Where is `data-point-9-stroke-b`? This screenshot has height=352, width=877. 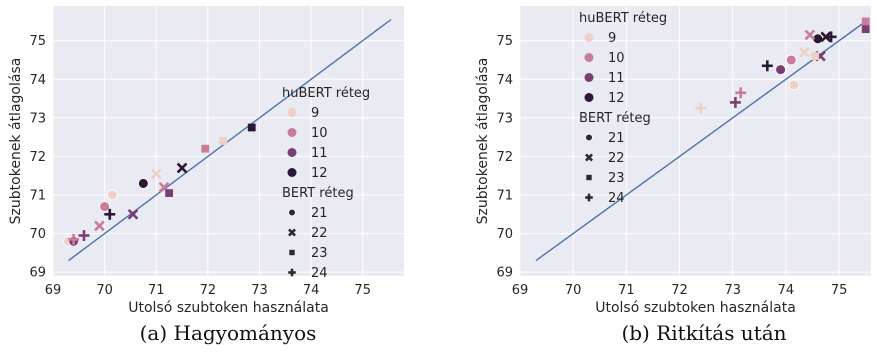
data-point-9-stroke-b is located at coordinates (182, 168).